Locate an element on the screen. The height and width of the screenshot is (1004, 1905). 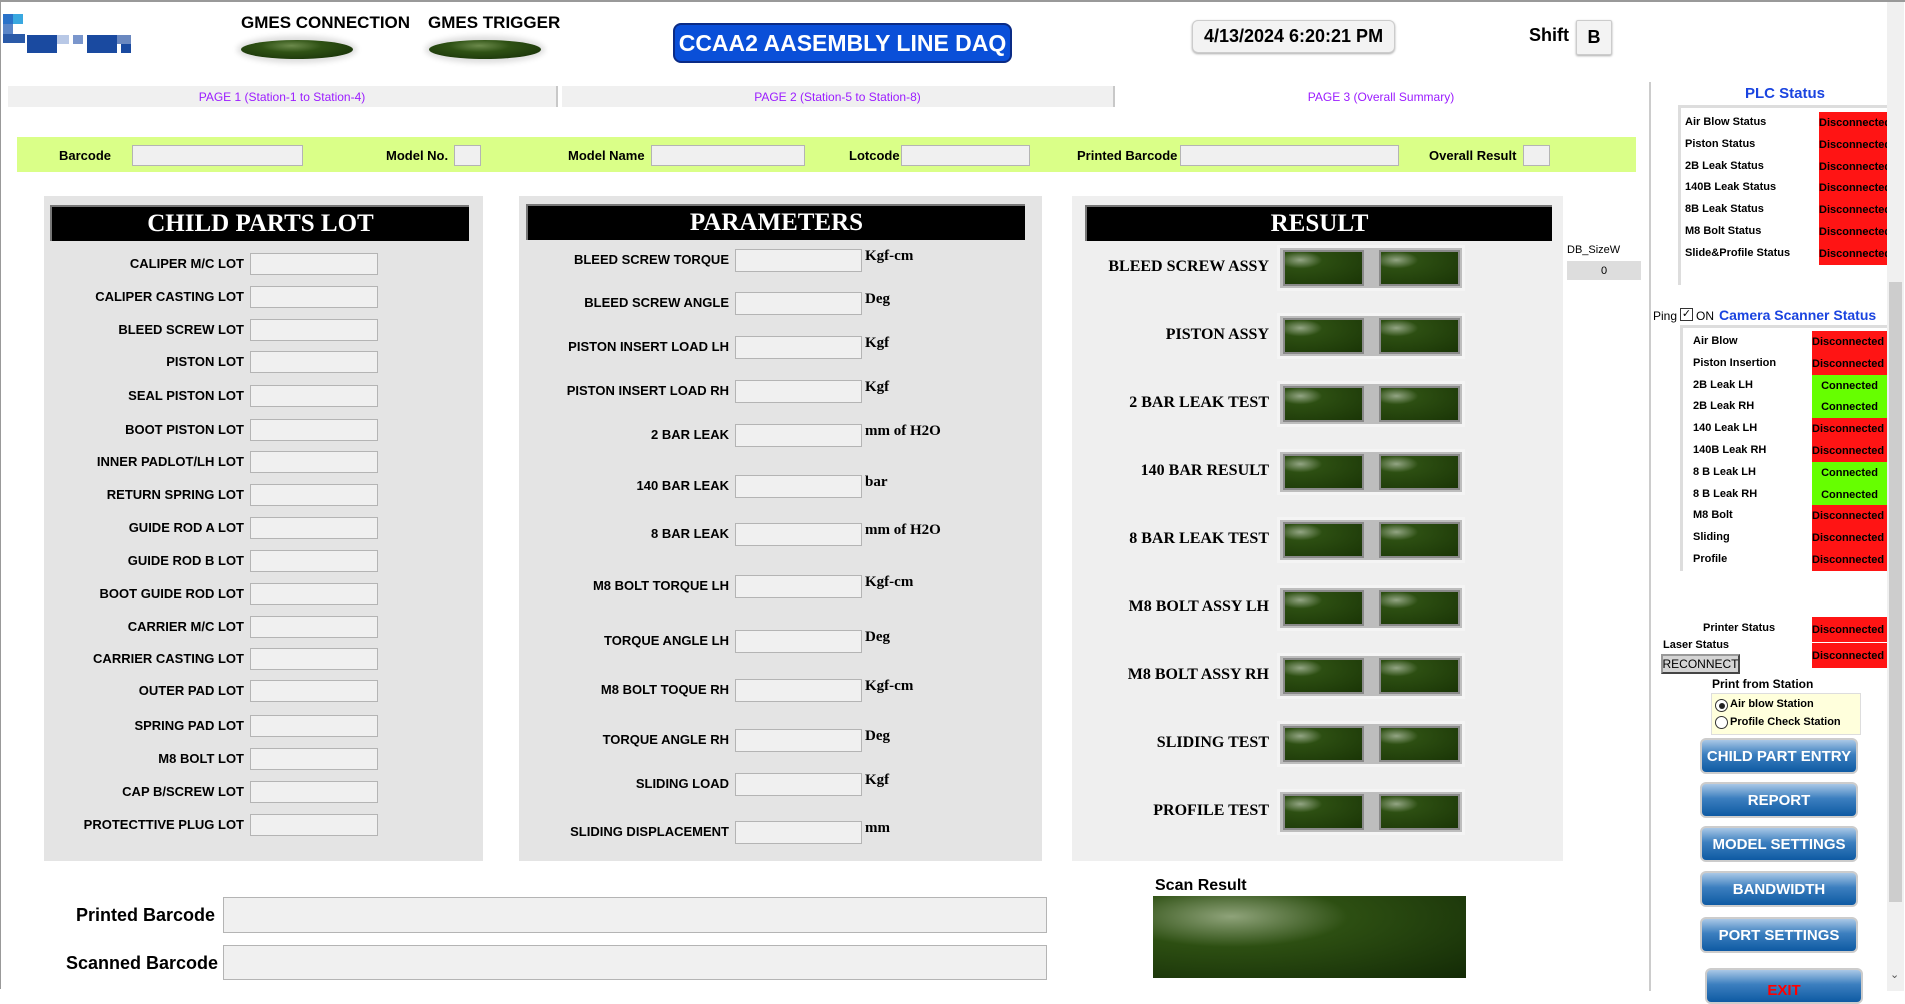
child-part-label: PROTECTTIVE PLUG LOT is located at coordinates (163, 824).